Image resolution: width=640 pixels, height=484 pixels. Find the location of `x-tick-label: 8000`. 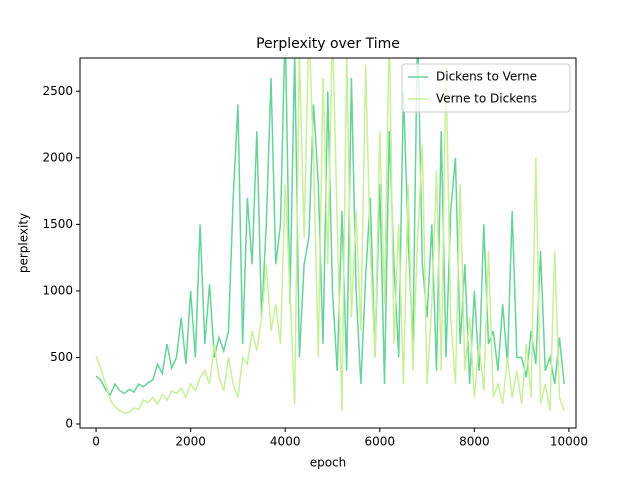

x-tick-label: 8000 is located at coordinates (474, 442).